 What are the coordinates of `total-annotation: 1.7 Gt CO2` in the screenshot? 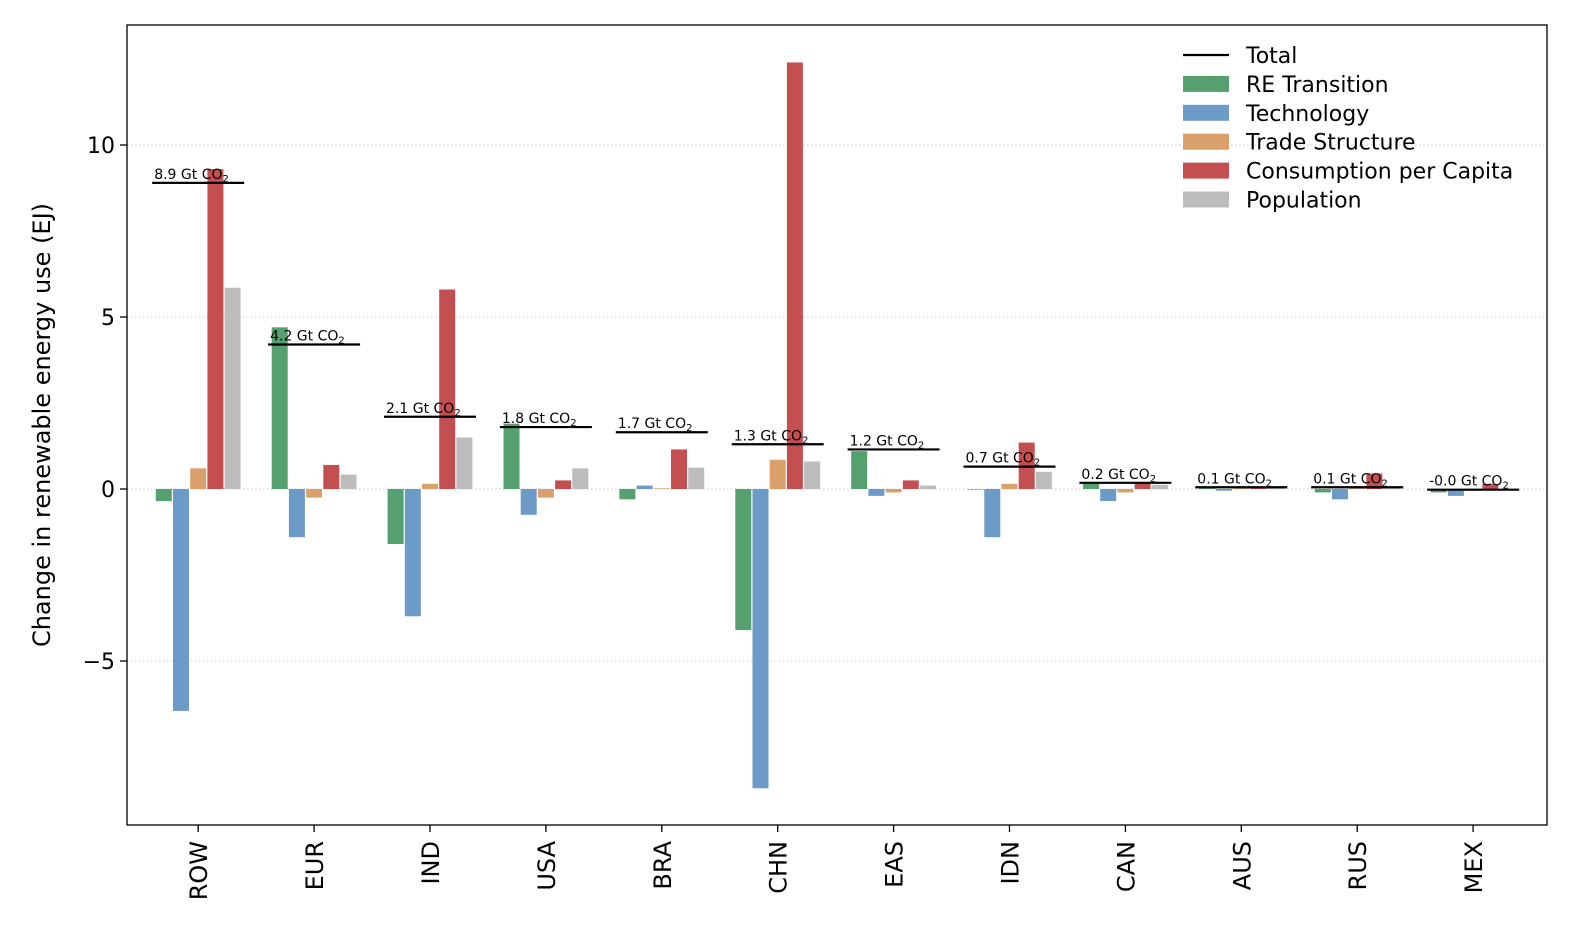 It's located at (655, 425).